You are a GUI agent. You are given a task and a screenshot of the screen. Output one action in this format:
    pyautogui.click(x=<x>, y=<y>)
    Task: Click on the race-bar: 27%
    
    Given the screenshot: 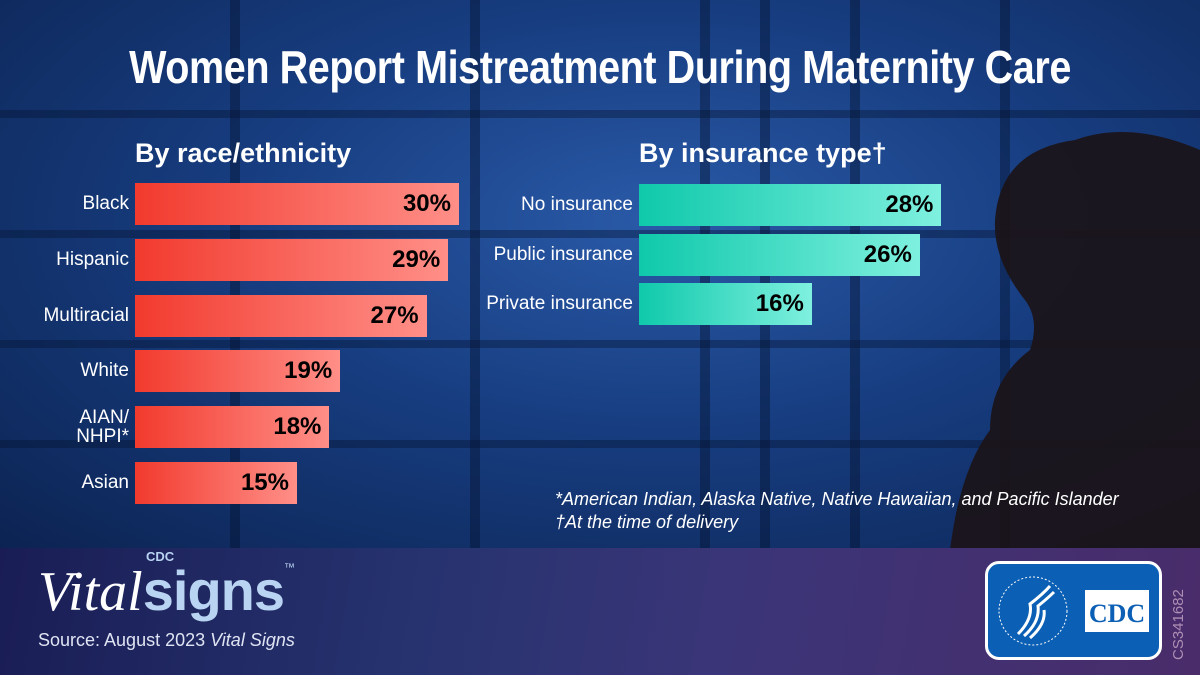 What is the action you would take?
    pyautogui.click(x=281, y=315)
    